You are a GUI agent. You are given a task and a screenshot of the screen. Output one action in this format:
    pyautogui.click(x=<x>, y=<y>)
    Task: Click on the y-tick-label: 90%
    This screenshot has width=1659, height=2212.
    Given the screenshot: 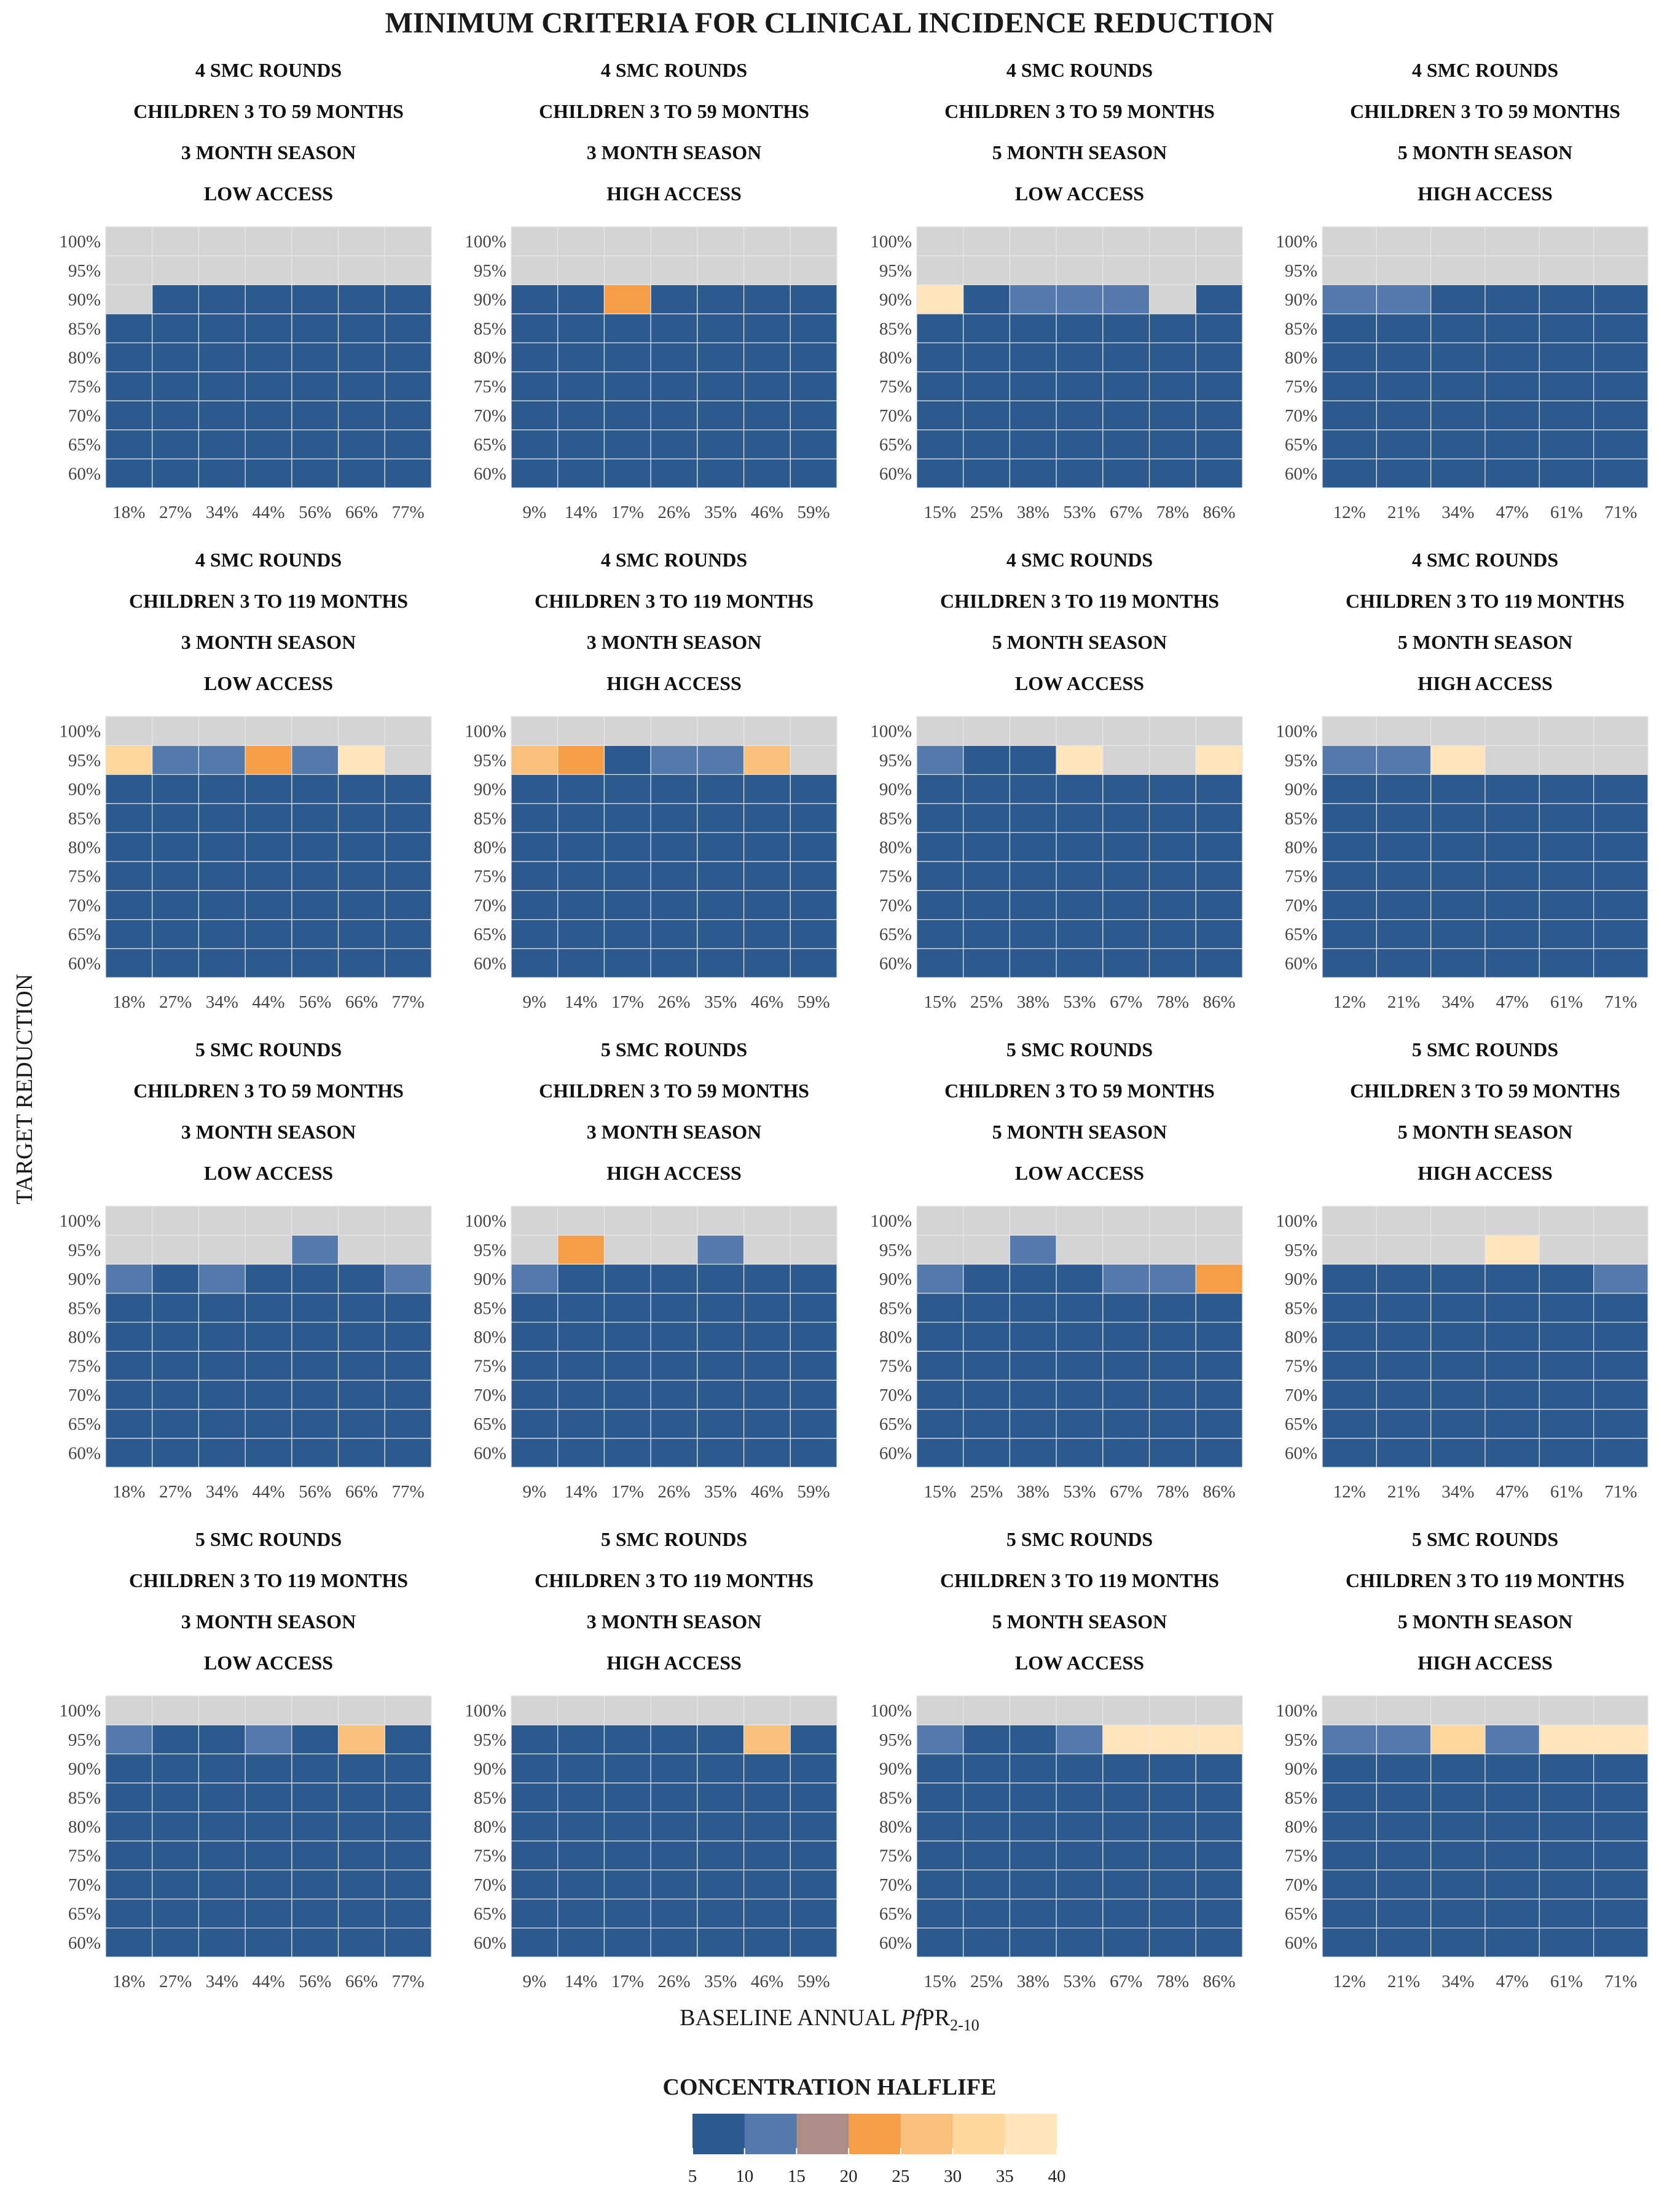 What is the action you would take?
    pyautogui.click(x=895, y=1279)
    